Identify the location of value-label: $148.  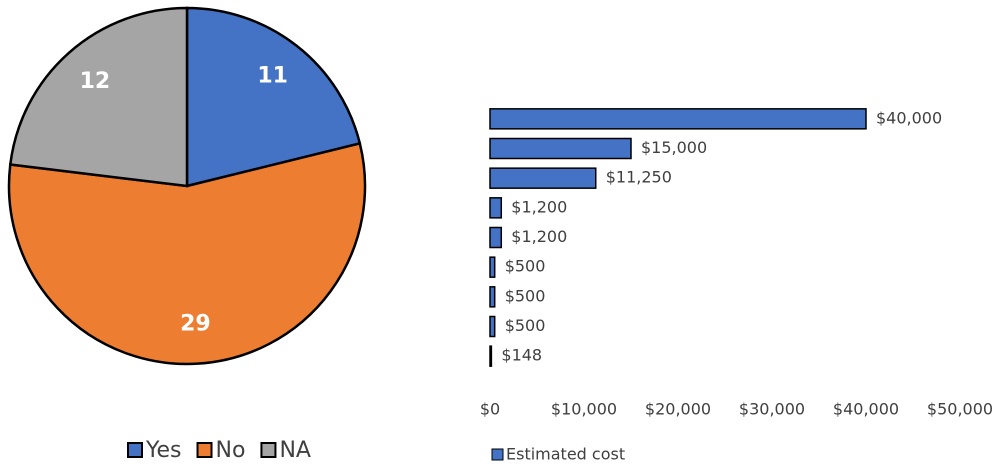
(521, 355).